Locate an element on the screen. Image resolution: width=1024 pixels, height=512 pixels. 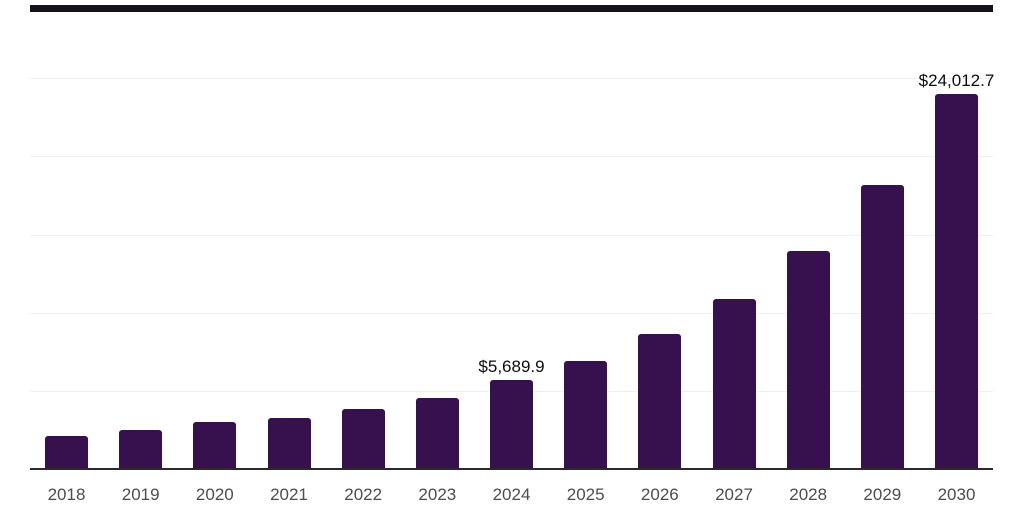
x-tick-label-2030: 2030 is located at coordinates (956, 494).